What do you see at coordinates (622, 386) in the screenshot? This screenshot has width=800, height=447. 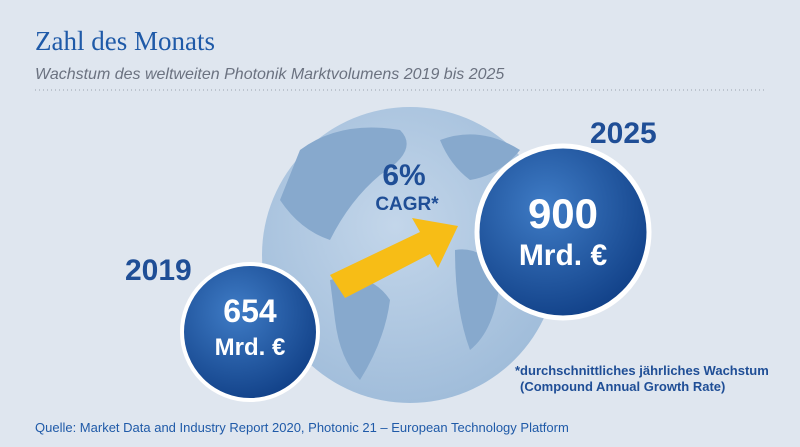 I see `footnote: (Compound Annual Growth Rate)` at bounding box center [622, 386].